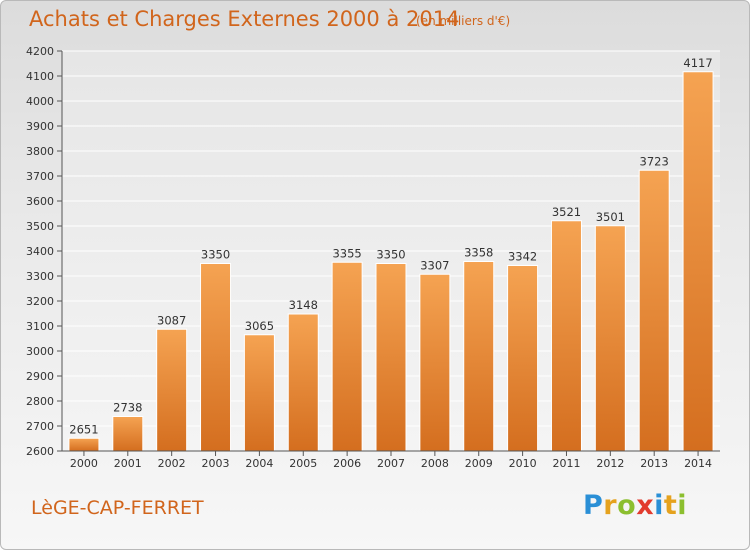  I want to click on y-tick-label: 3300, so click(40, 276).